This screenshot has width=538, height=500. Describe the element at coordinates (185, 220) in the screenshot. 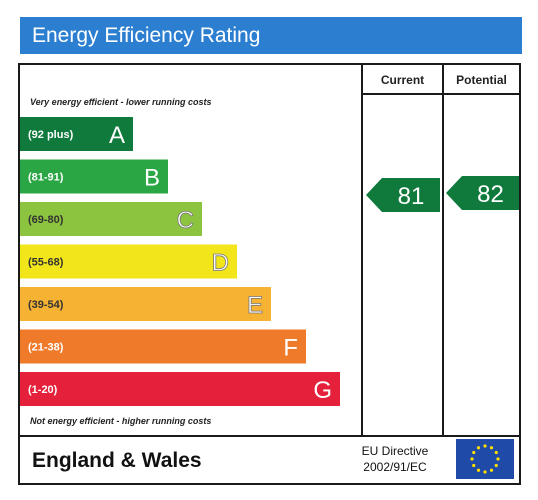

I see `band-letter-c: C` at that location.